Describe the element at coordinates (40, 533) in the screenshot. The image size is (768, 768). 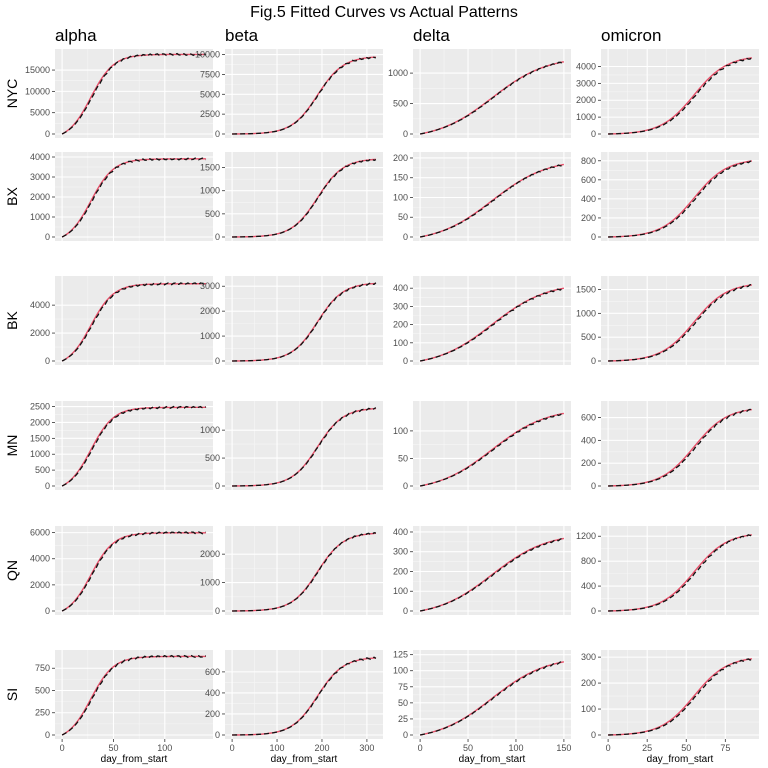
I see `y-tick-label: 6000` at that location.